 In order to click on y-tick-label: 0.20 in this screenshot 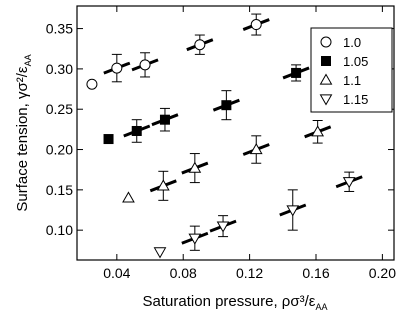, I will do `click(59, 150)`.